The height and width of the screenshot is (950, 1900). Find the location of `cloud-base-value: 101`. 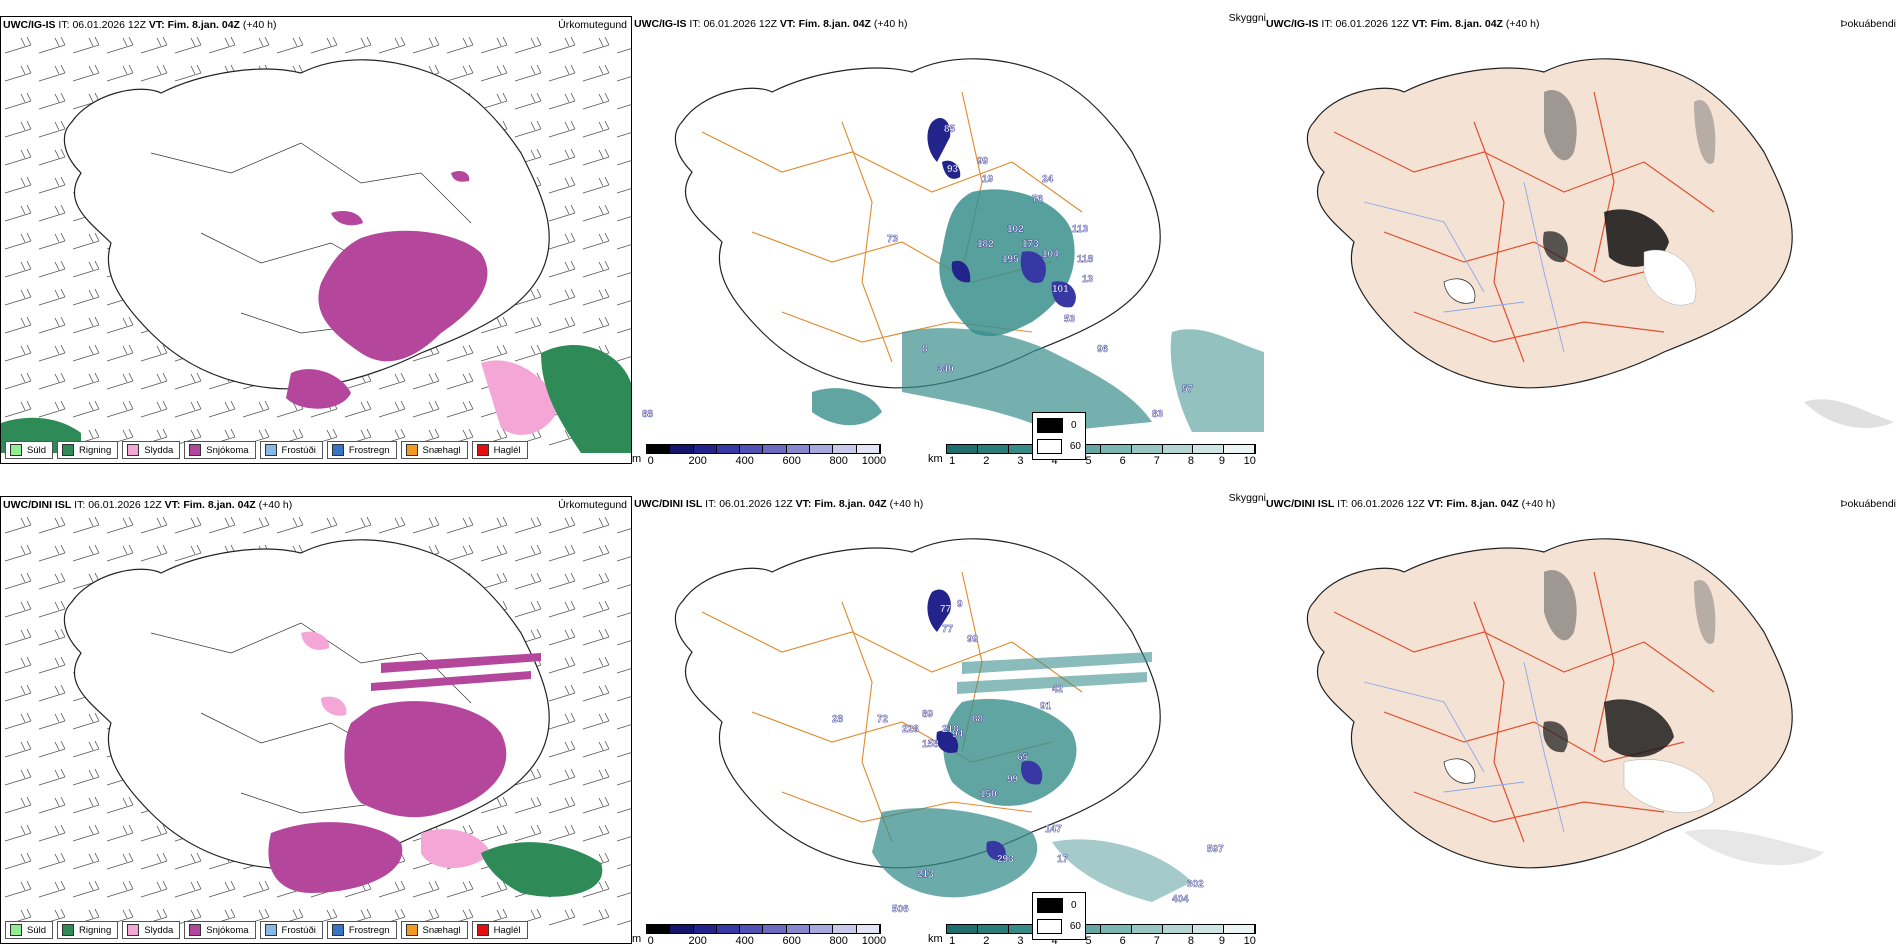

cloud-base-value: 101 is located at coordinates (1060, 289).